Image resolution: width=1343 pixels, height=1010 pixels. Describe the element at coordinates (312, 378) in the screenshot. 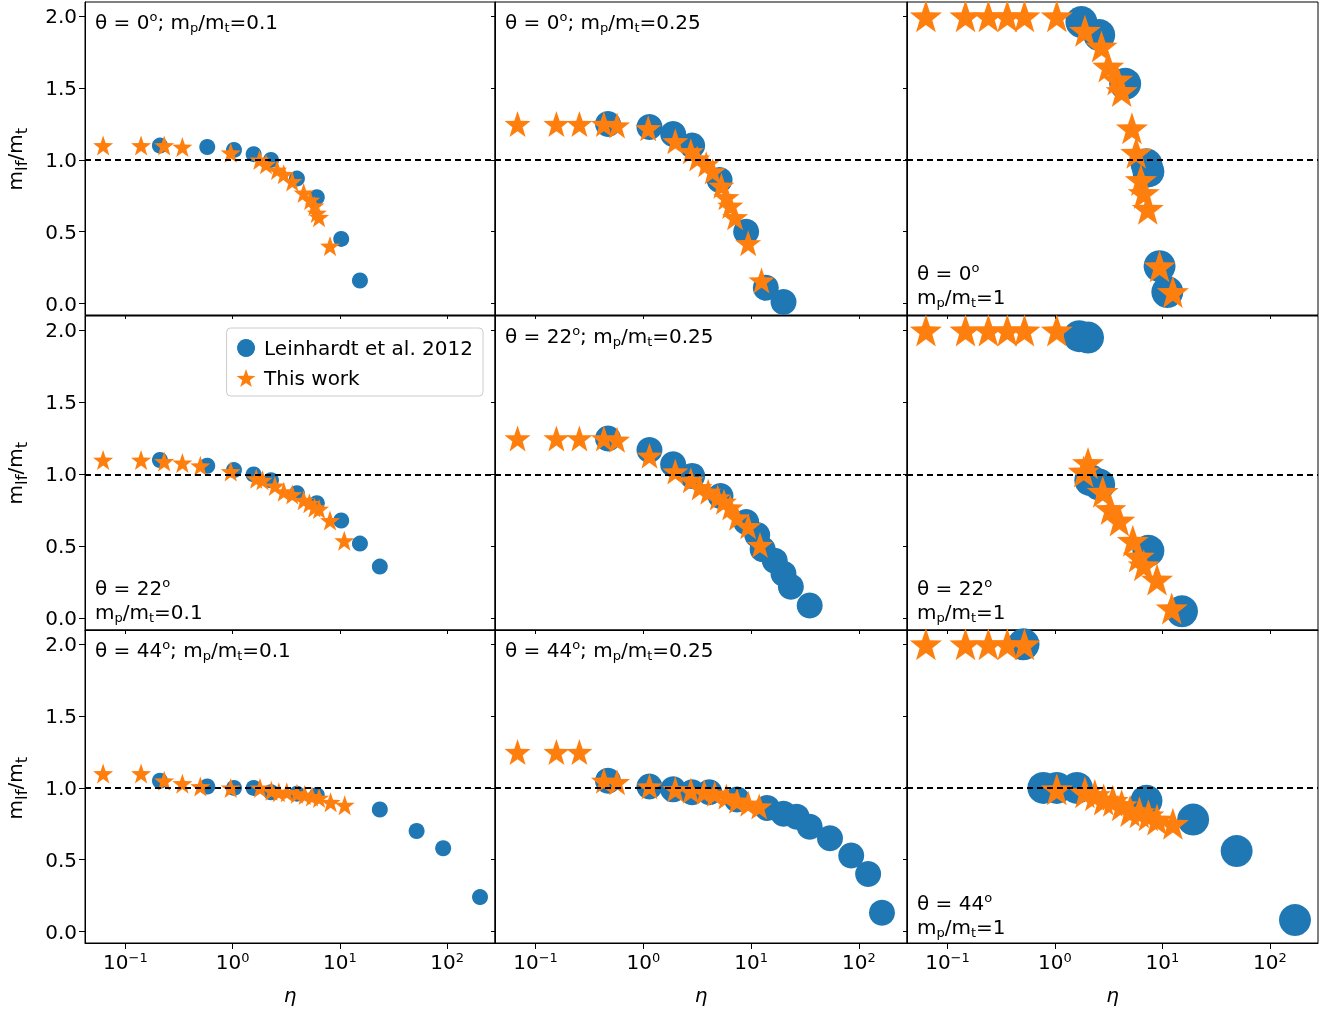

I see `legend-label: This work` at that location.